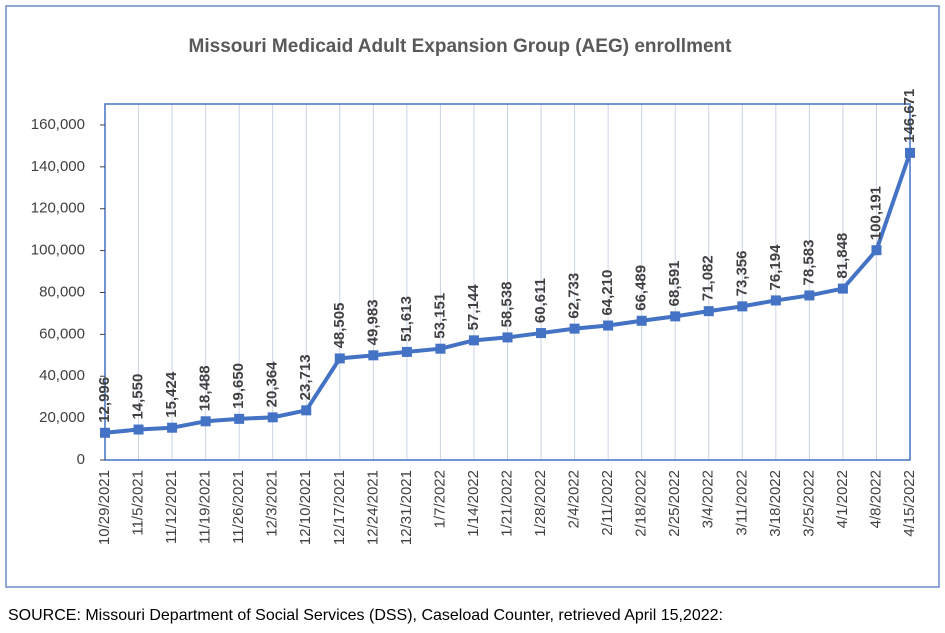  What do you see at coordinates (406, 507) in the screenshot?
I see `x-tick-label: 12/31/2021` at bounding box center [406, 507].